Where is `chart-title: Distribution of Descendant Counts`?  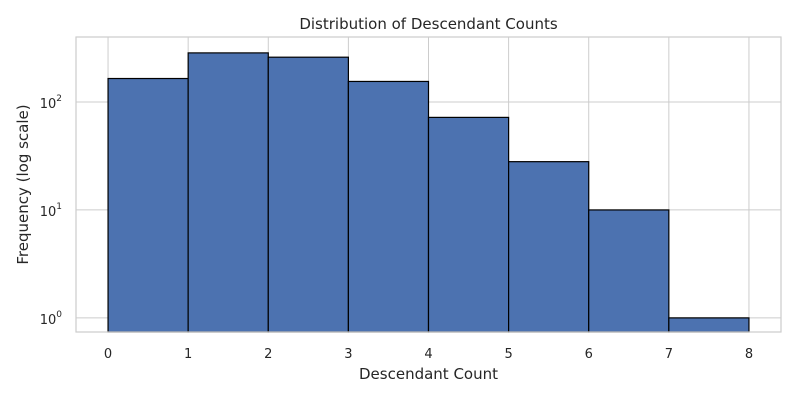
chart-title: Distribution of Descendant Counts is located at coordinates (428, 24).